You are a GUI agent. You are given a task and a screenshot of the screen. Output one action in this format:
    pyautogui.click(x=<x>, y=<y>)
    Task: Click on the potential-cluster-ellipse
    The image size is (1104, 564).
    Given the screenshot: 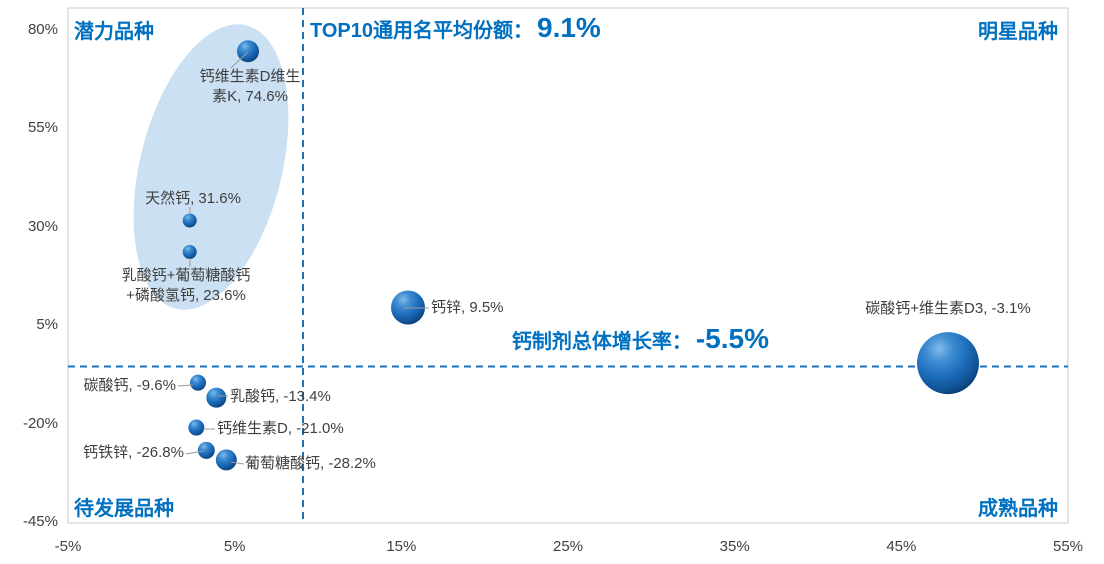 What is the action you would take?
    pyautogui.click(x=211, y=167)
    